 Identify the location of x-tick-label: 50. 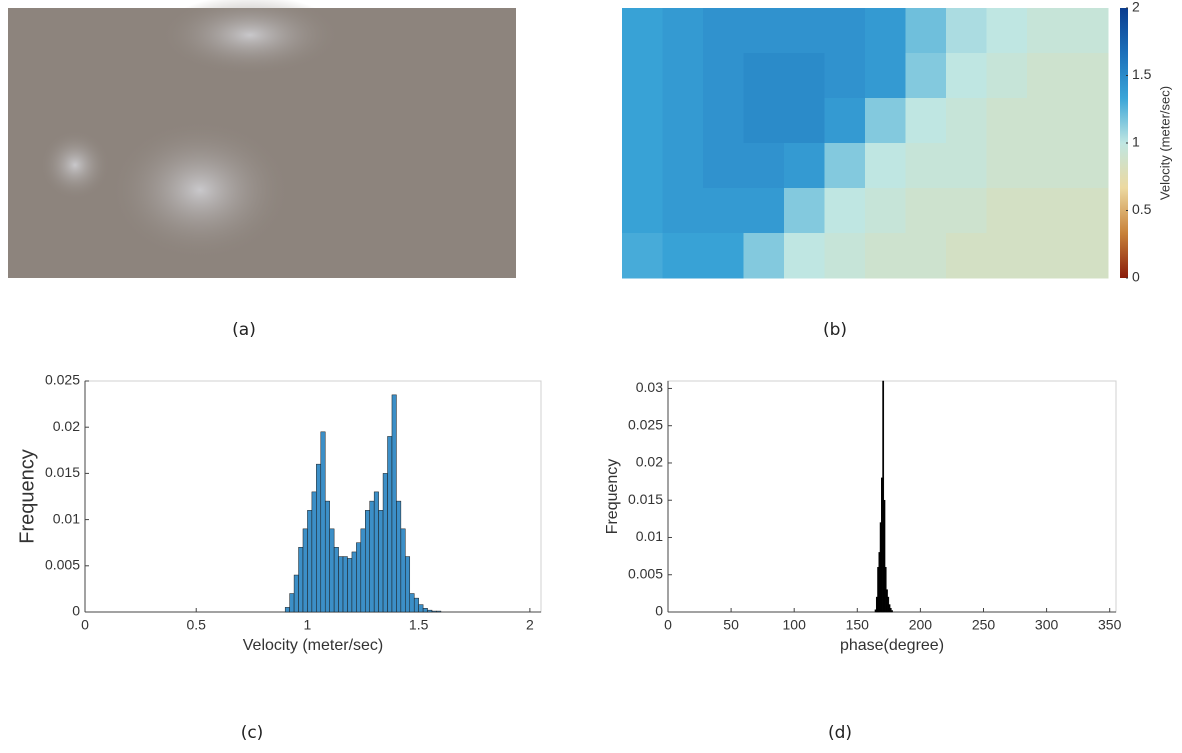
(731, 625).